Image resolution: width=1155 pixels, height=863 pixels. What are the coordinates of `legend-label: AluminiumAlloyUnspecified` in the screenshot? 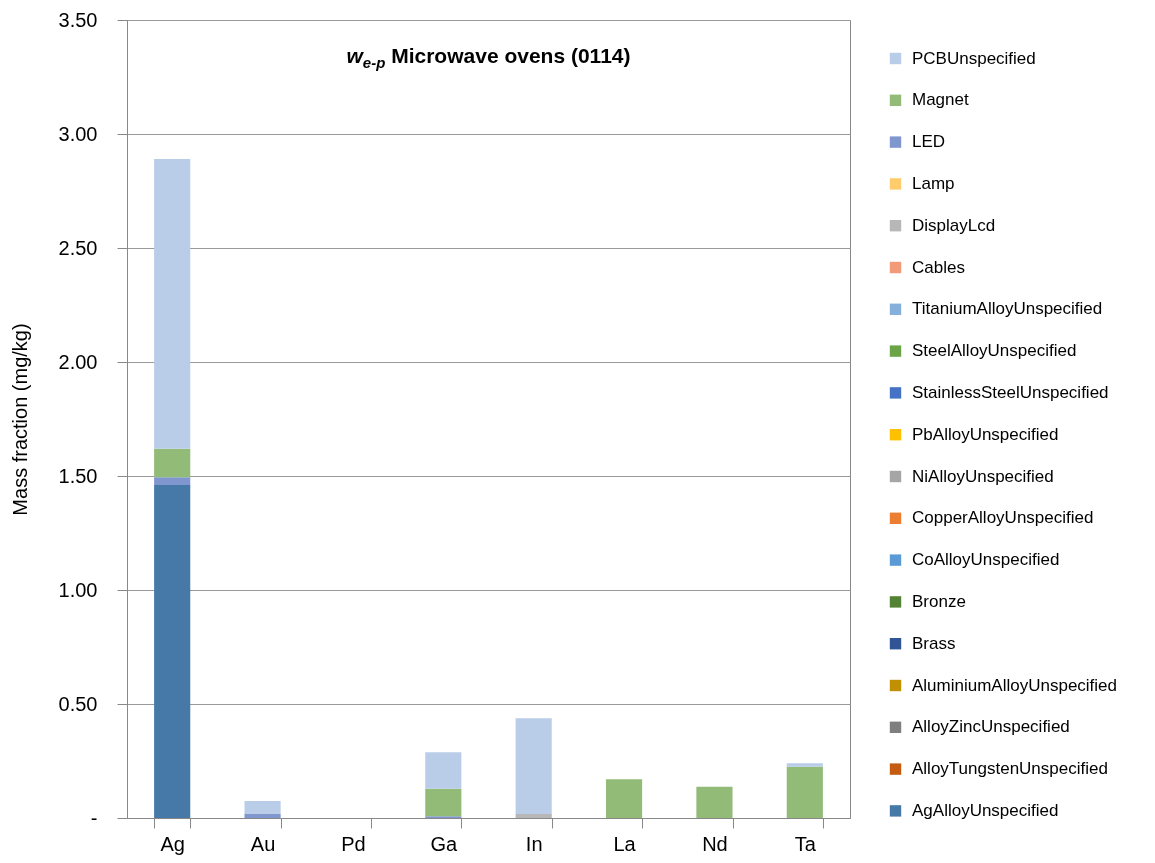 It's located at (1015, 685).